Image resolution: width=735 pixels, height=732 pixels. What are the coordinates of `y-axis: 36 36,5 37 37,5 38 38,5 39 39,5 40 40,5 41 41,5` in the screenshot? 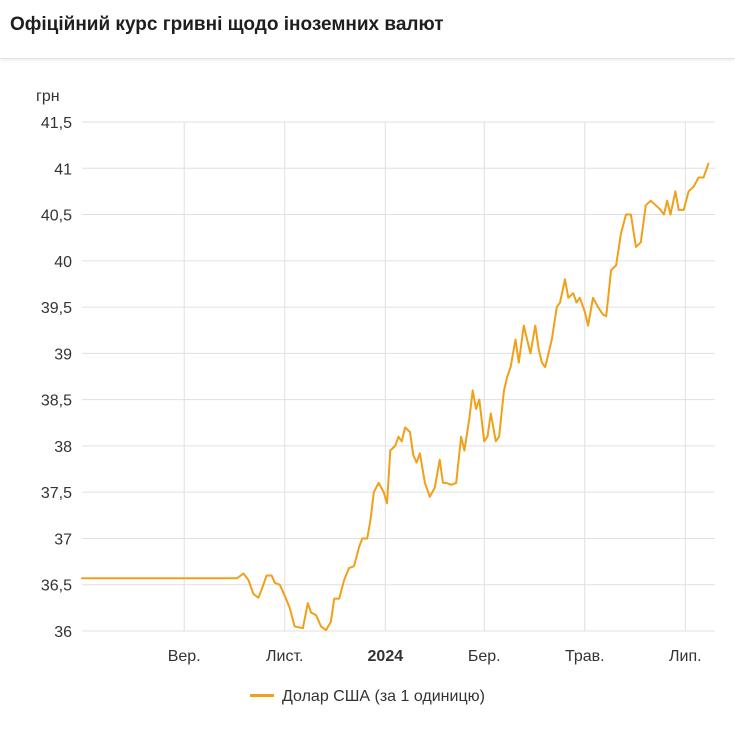 It's located at (56, 378).